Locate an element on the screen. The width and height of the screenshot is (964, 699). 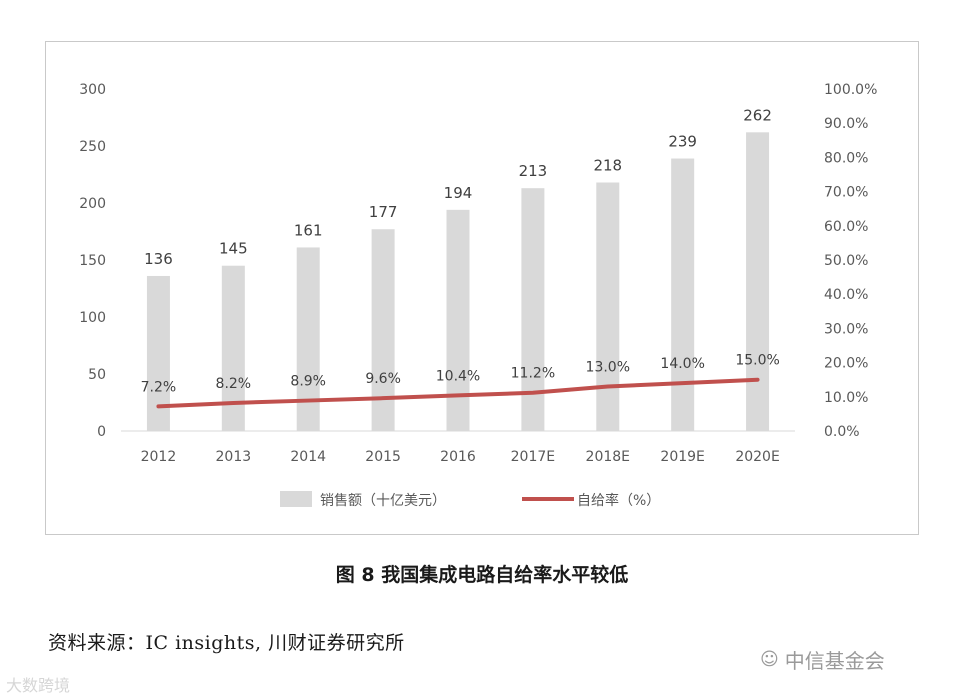
right-axis-tick-label: 90.0% is located at coordinates (846, 124).